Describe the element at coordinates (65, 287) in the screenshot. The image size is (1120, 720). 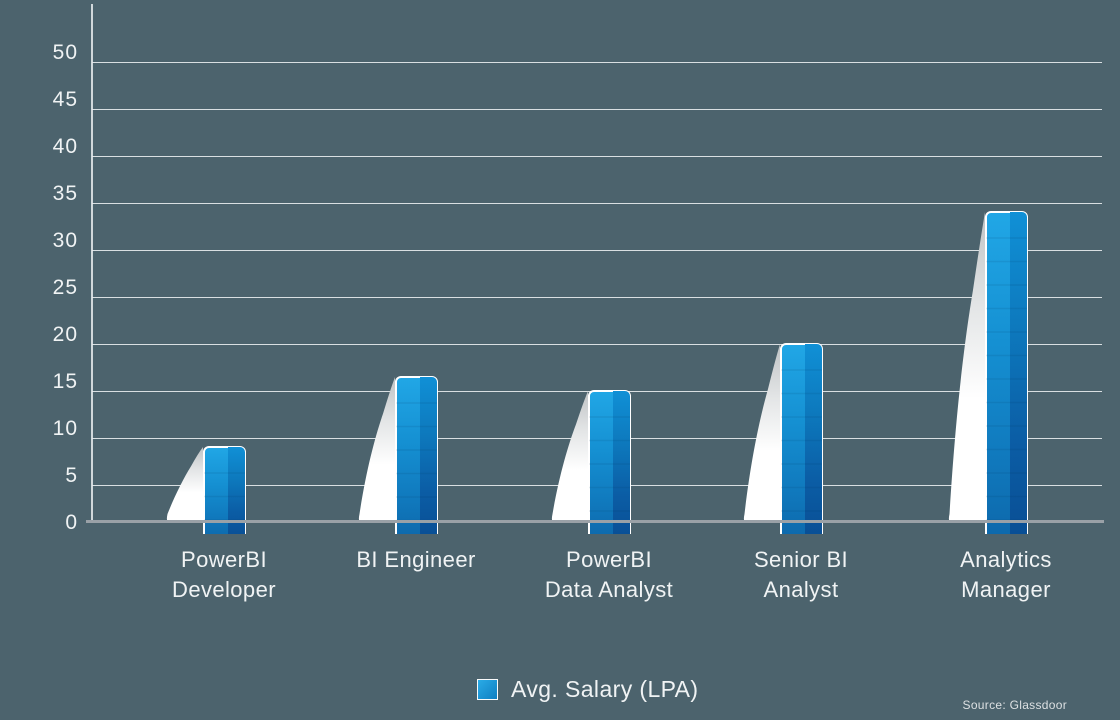
I see `y-tick-label-25: 25` at that location.